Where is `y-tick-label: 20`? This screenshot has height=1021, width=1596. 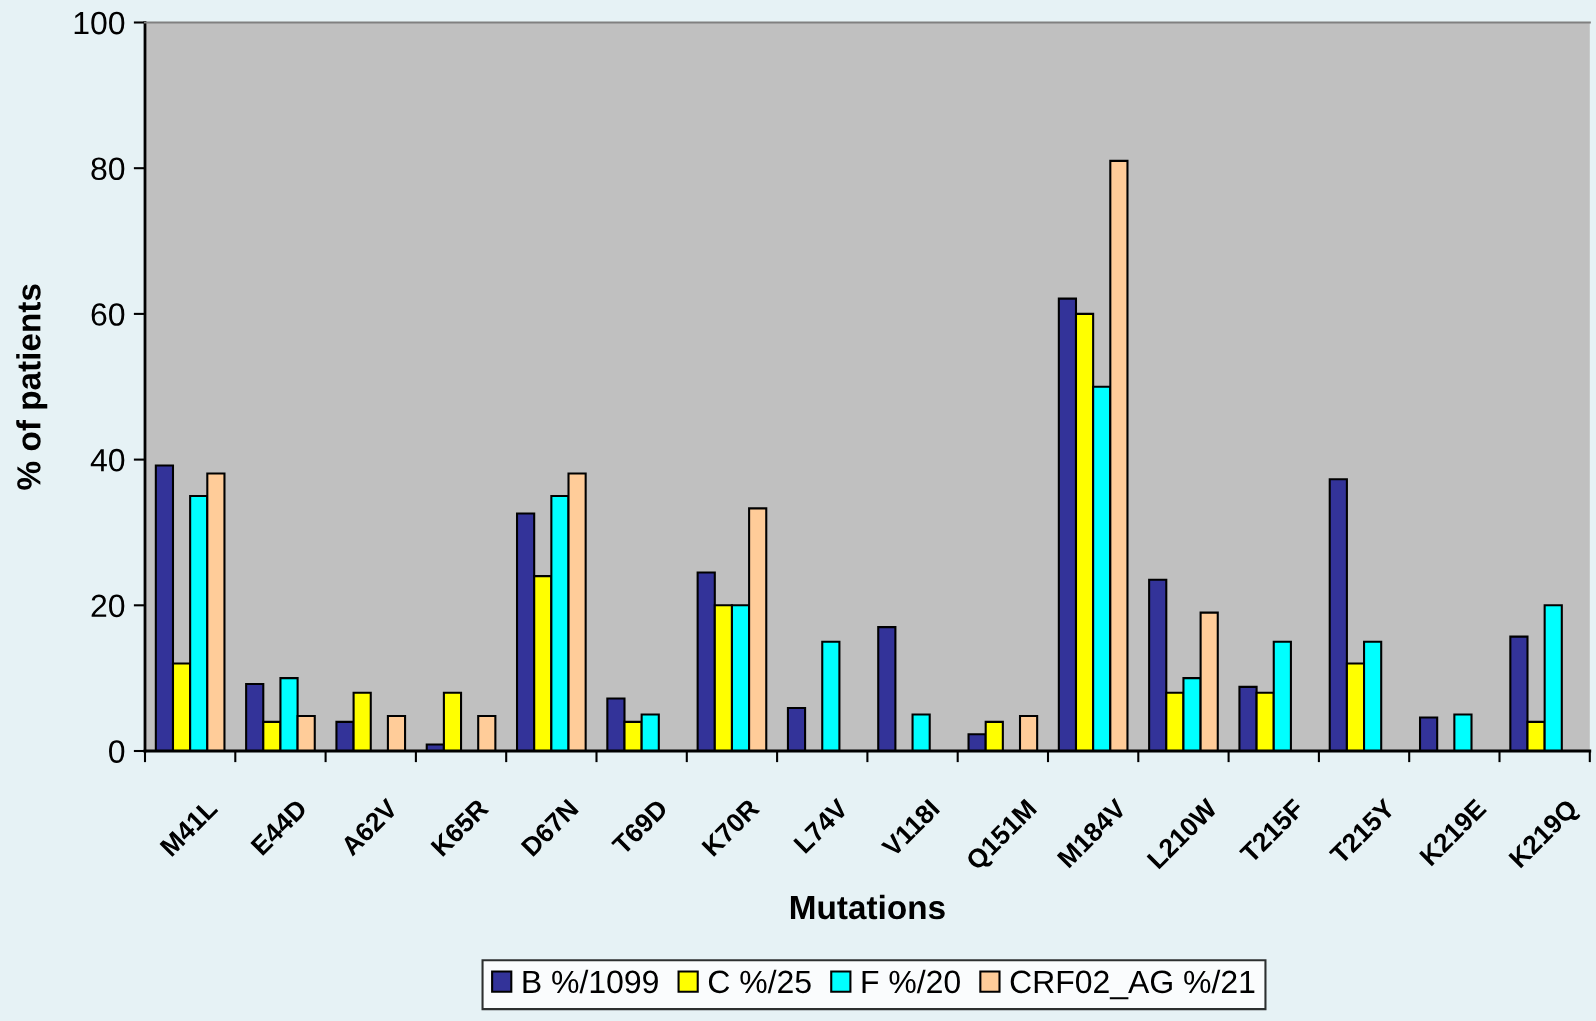
y-tick-label: 20 is located at coordinates (108, 606).